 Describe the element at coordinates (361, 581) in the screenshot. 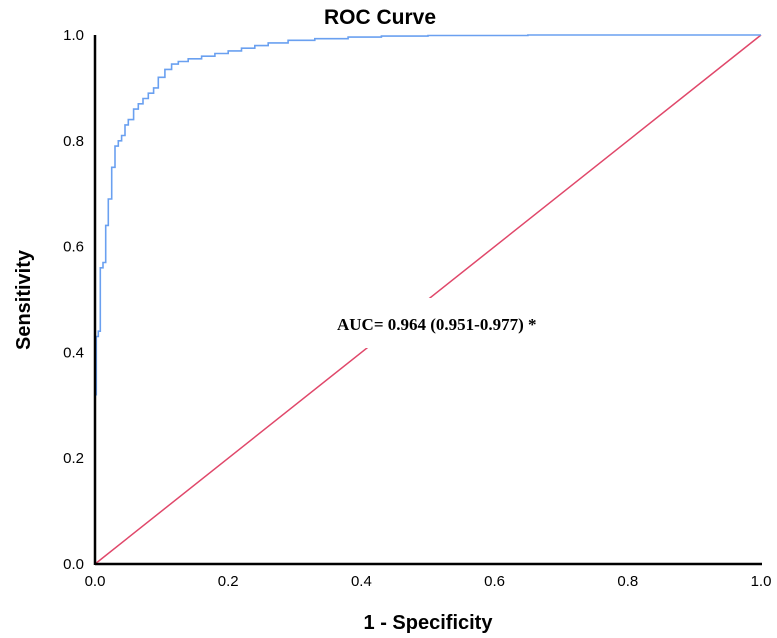

I see `x-tick-label: 0.4` at that location.